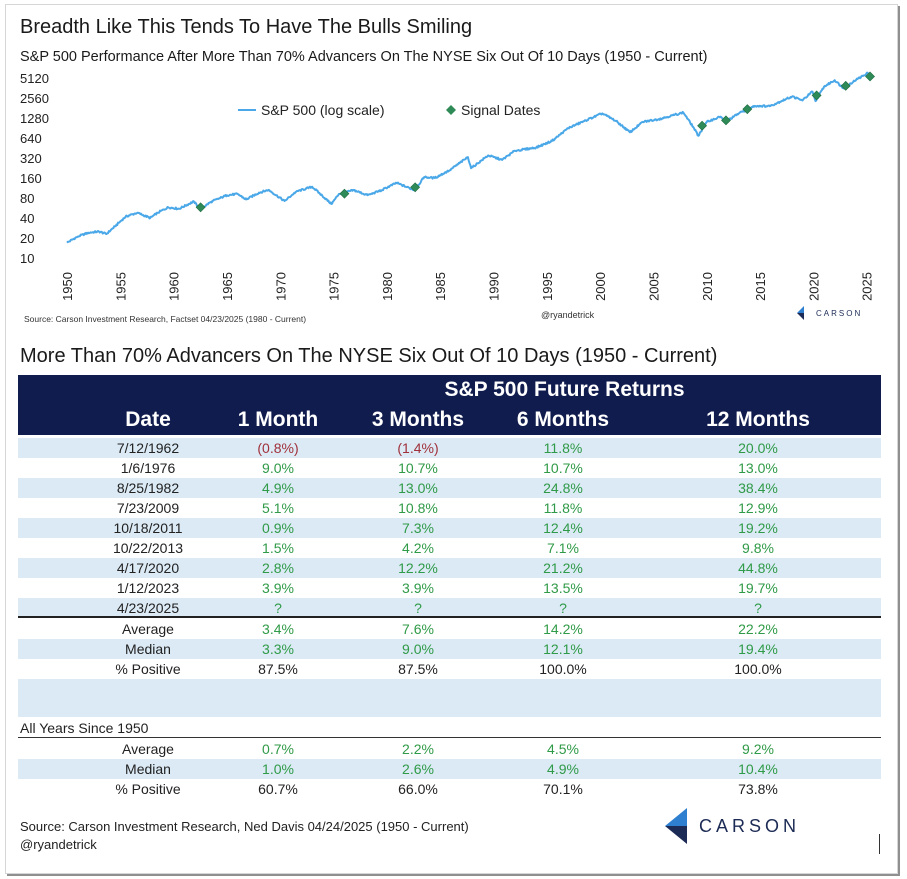  What do you see at coordinates (148, 508) in the screenshot?
I see `cell-date: 7/23/2009` at bounding box center [148, 508].